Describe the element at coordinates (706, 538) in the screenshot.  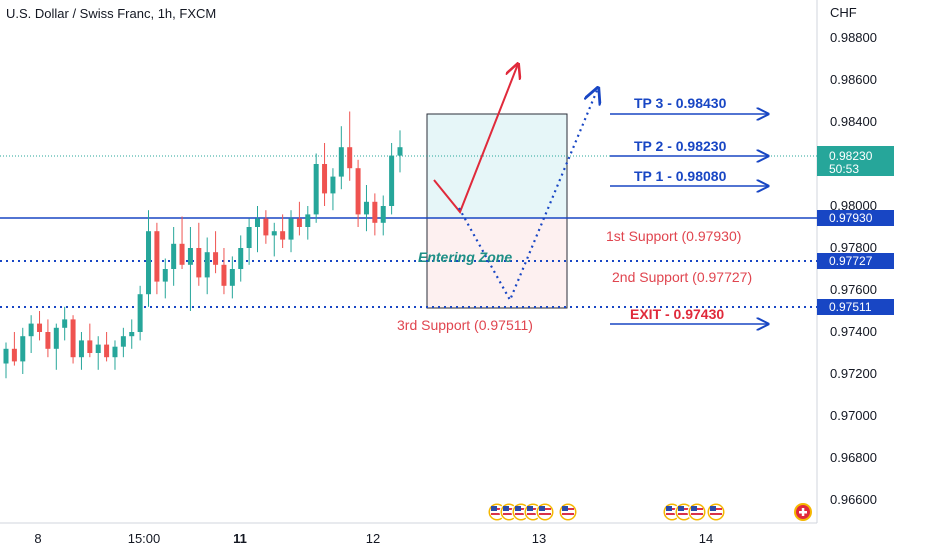
I see `time-tick-5: 14` at that location.